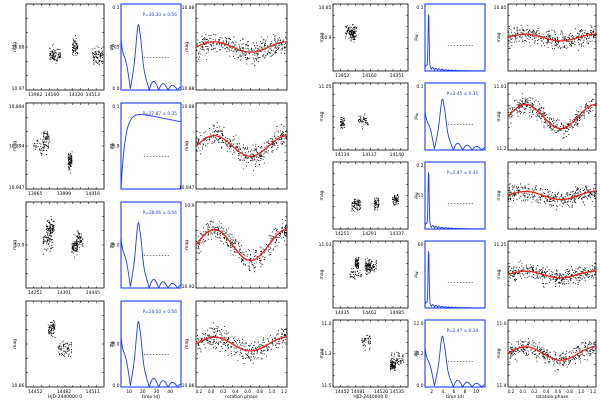 The image size is (600, 404). Describe the element at coordinates (52, 95) in the screenshot. I see `tick-label: 14160` at that location.